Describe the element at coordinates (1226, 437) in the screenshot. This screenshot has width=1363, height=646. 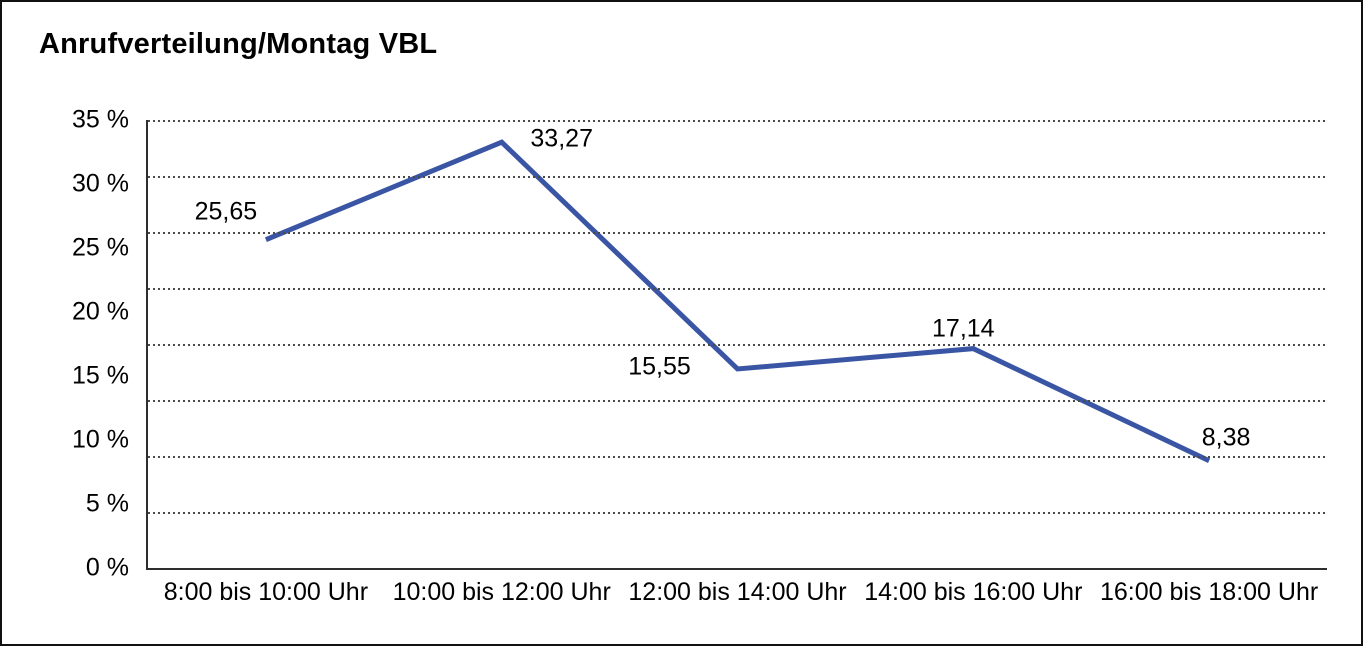
I see `data-point-label: 8,38` at that location.